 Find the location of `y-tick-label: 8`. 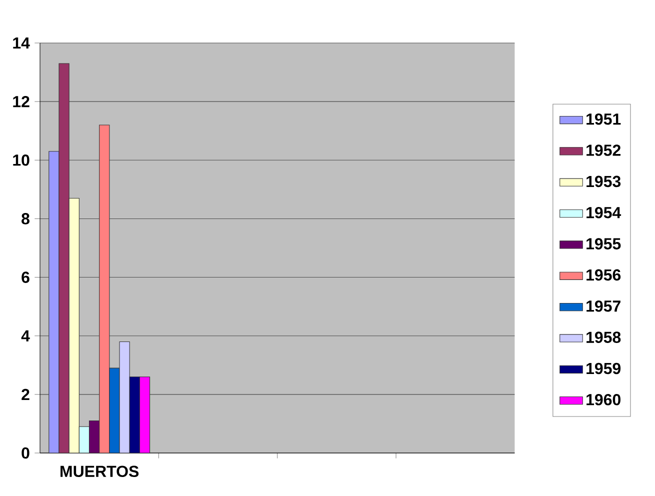

y-tick-label: 8 is located at coordinates (26, 218).